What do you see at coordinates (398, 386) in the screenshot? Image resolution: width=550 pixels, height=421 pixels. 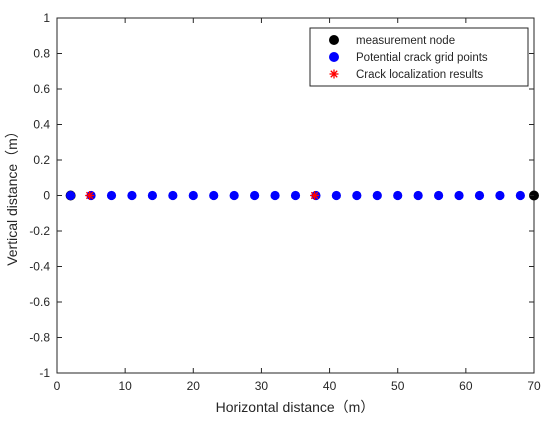 I see `x-tick-label: 50` at bounding box center [398, 386].